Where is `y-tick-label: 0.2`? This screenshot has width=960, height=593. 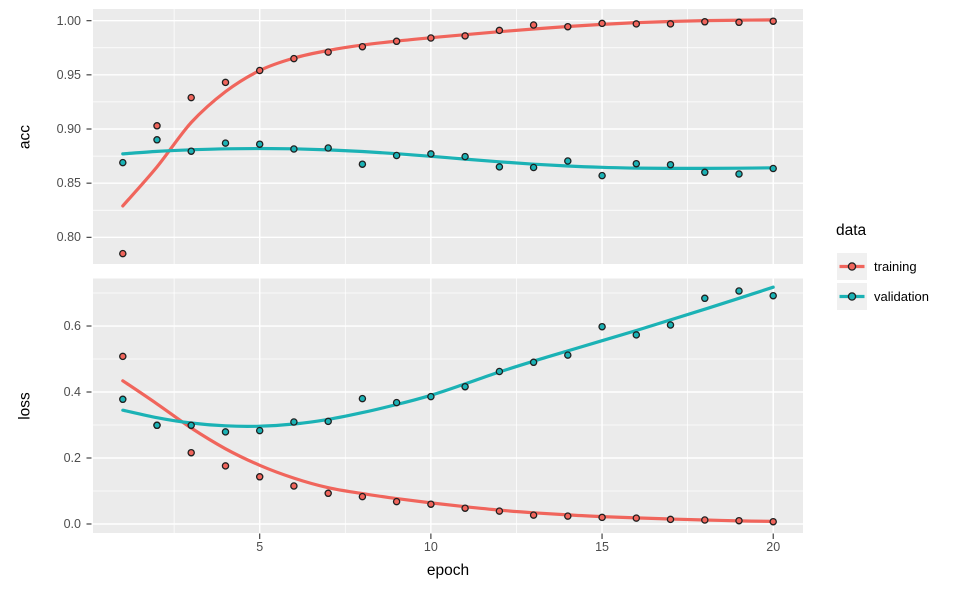
y-tick-label: 0.2 is located at coordinates (72, 457).